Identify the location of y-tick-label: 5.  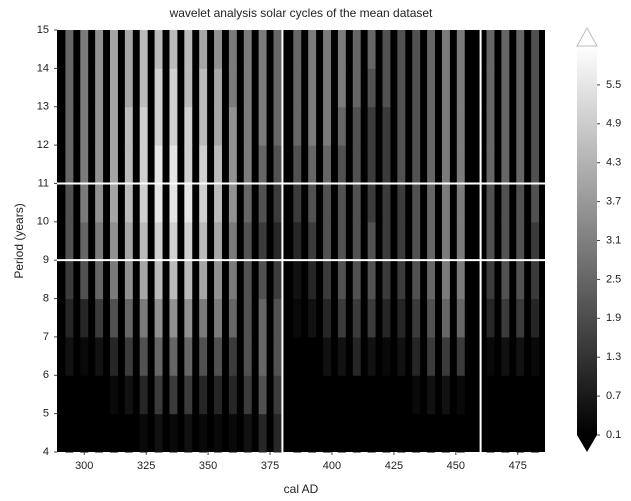
(46, 414).